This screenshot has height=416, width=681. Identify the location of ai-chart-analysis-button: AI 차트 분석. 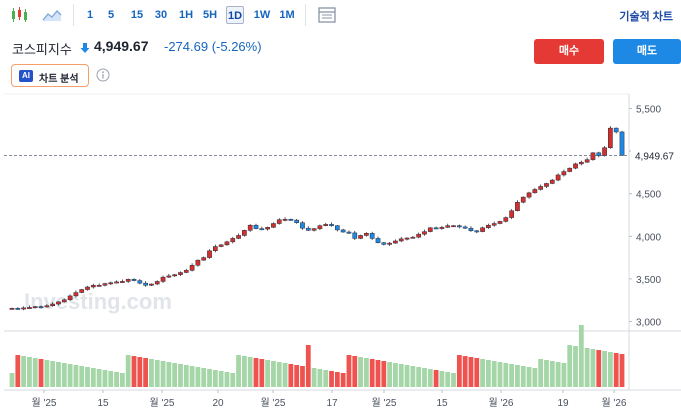
(50, 75).